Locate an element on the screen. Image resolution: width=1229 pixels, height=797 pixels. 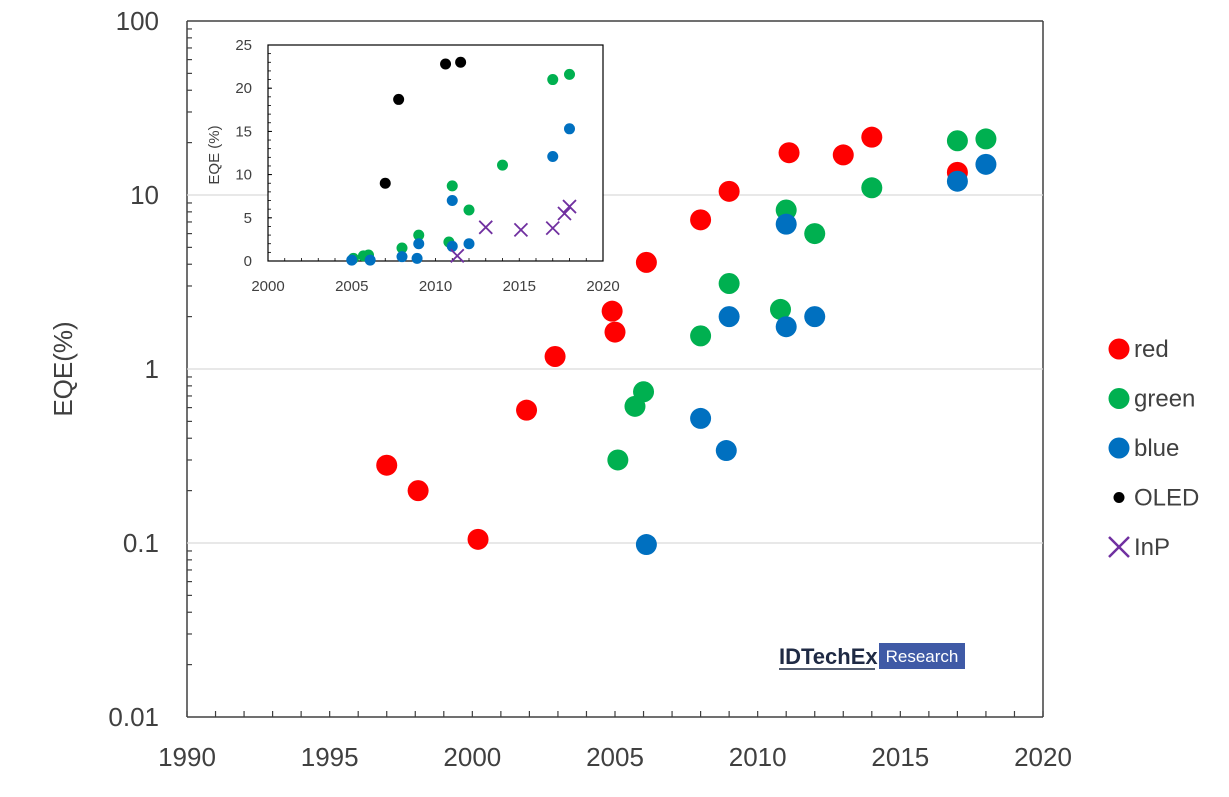
logo-research-box is located at coordinates (922, 656).